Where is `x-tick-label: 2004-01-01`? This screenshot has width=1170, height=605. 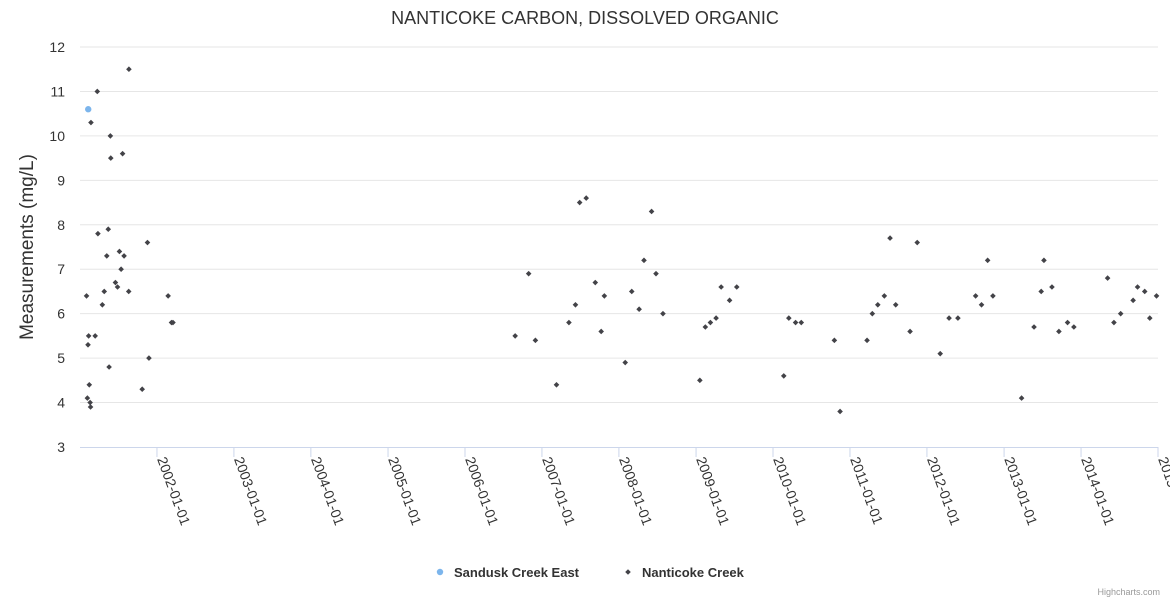 x-tick-label: 2004-01-01 is located at coordinates (328, 491).